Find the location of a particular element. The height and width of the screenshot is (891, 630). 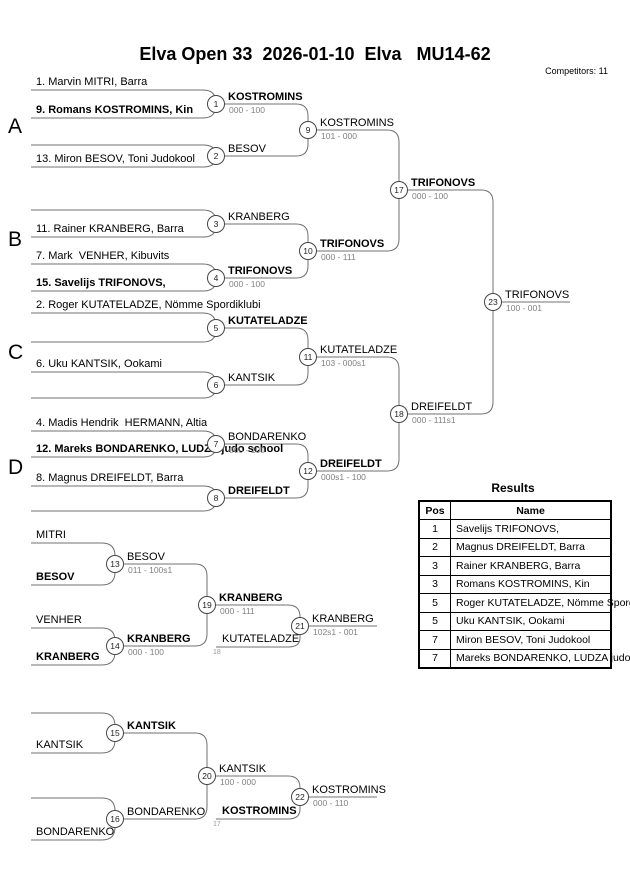

group-label-a: A is located at coordinates (15, 126).